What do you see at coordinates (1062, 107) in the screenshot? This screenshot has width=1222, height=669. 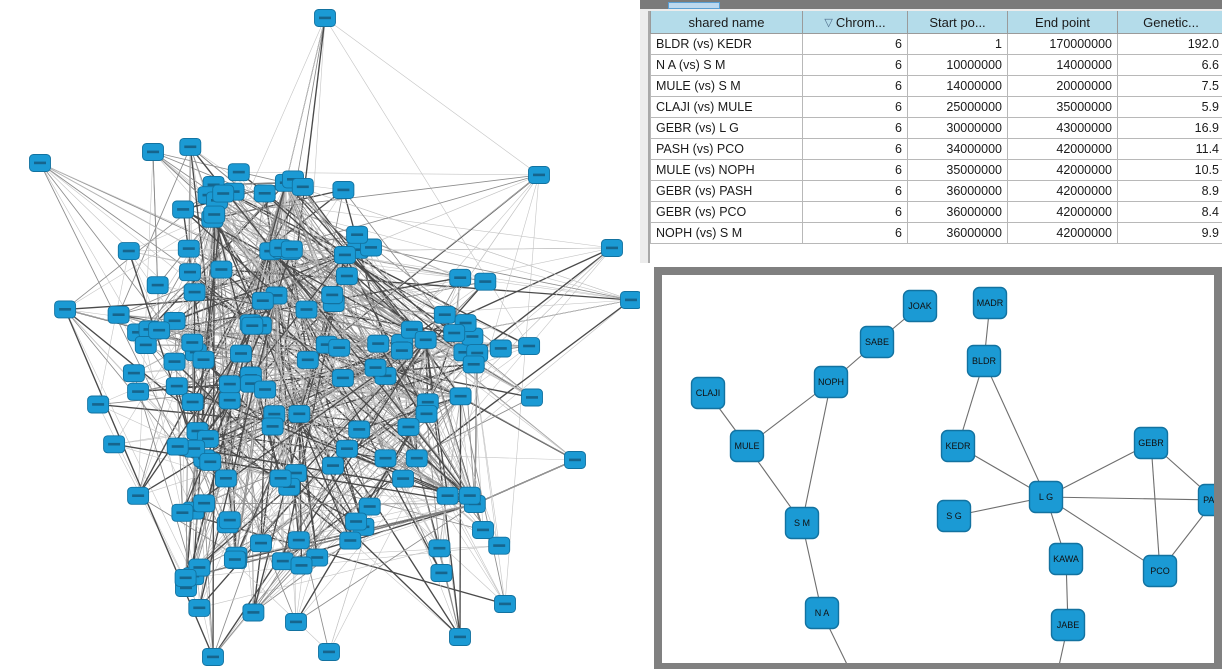 I see `cell-end_point: 35000000` at bounding box center [1062, 107].